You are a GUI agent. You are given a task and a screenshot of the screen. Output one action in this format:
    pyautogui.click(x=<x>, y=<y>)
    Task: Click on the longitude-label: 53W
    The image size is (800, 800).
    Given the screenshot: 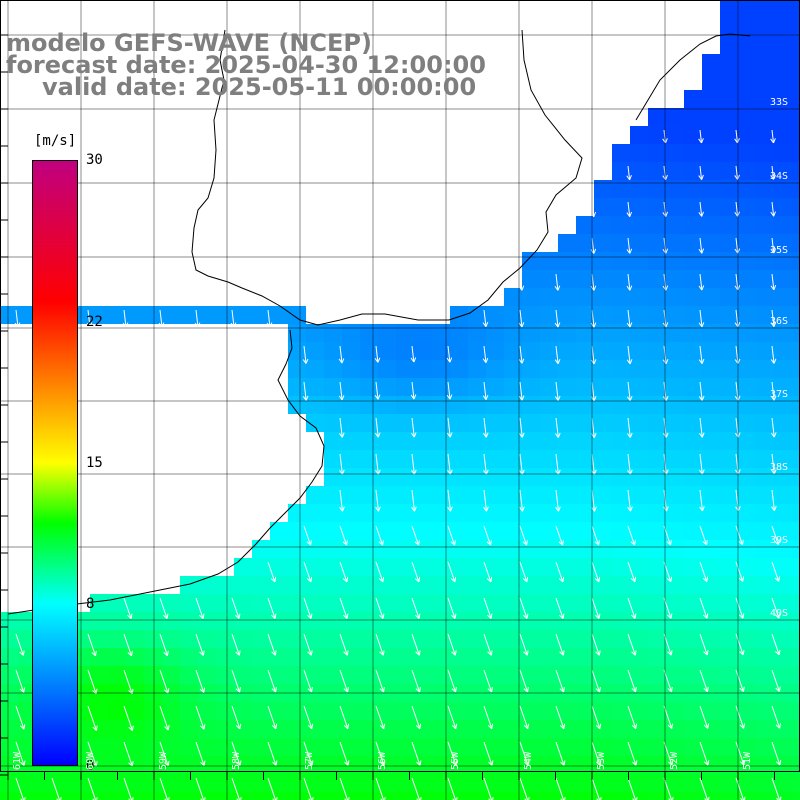 What is the action you would take?
    pyautogui.click(x=601, y=760)
    